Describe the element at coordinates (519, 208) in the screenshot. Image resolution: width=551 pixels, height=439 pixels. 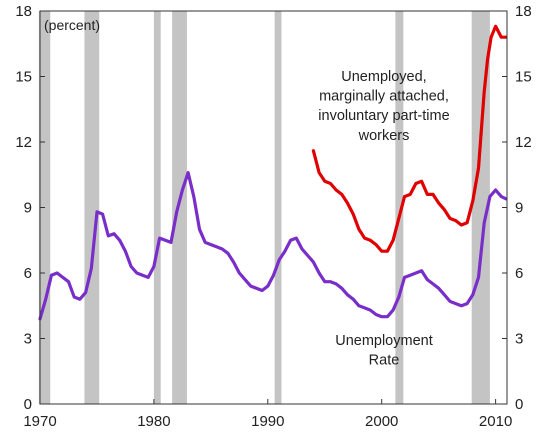
I see `y-tick-label-right: 9` at that location.